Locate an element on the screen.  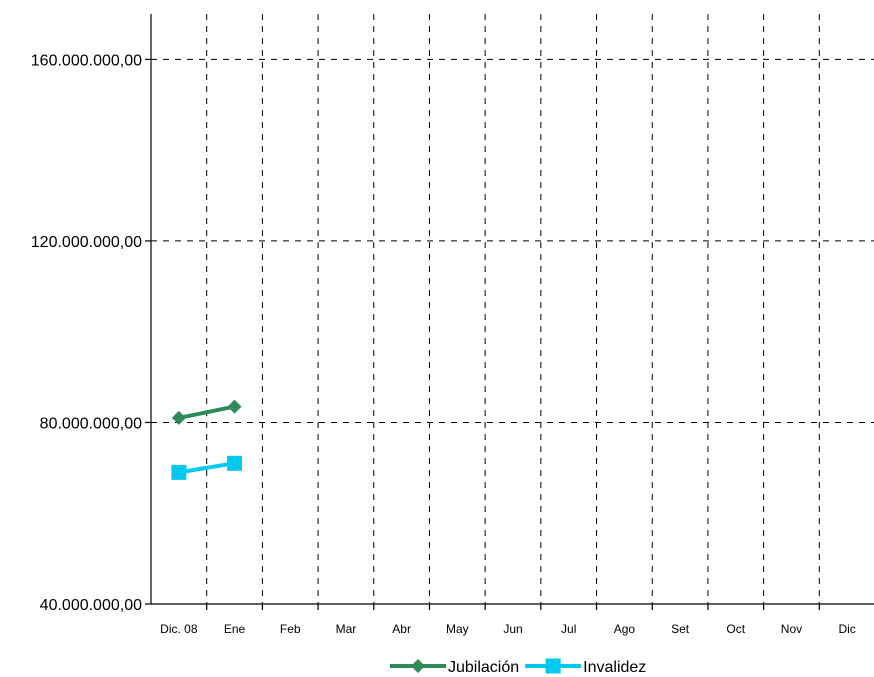
legend: Jubilación Invalidez is located at coordinates (518, 667).